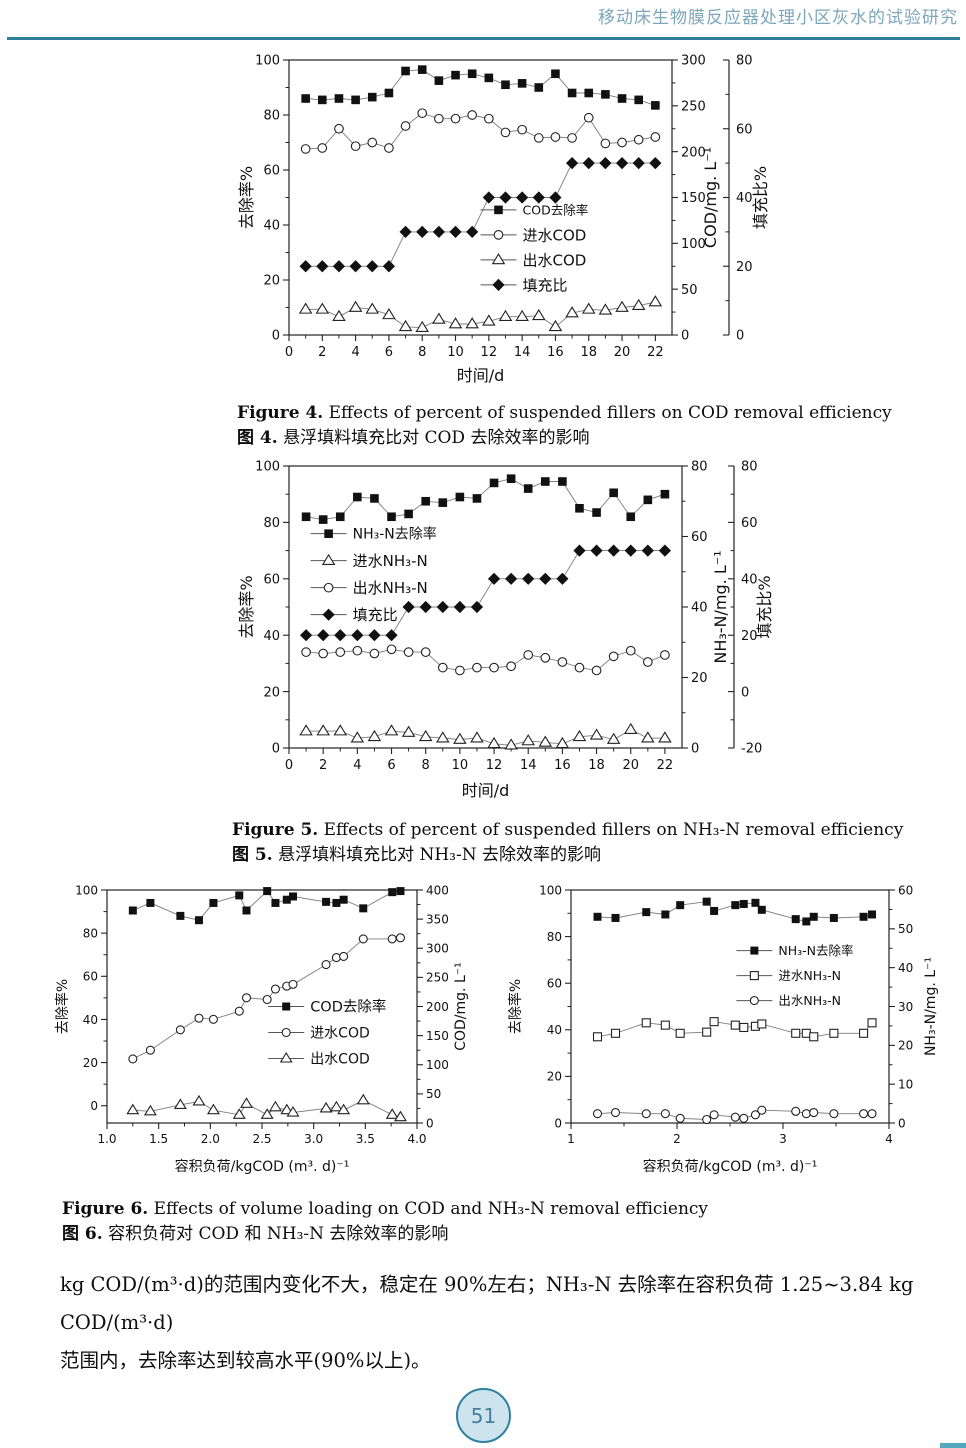 The height and width of the screenshot is (1448, 966). What do you see at coordinates (555, 235) in the screenshot?
I see `svg-text: 进水COD` at bounding box center [555, 235].